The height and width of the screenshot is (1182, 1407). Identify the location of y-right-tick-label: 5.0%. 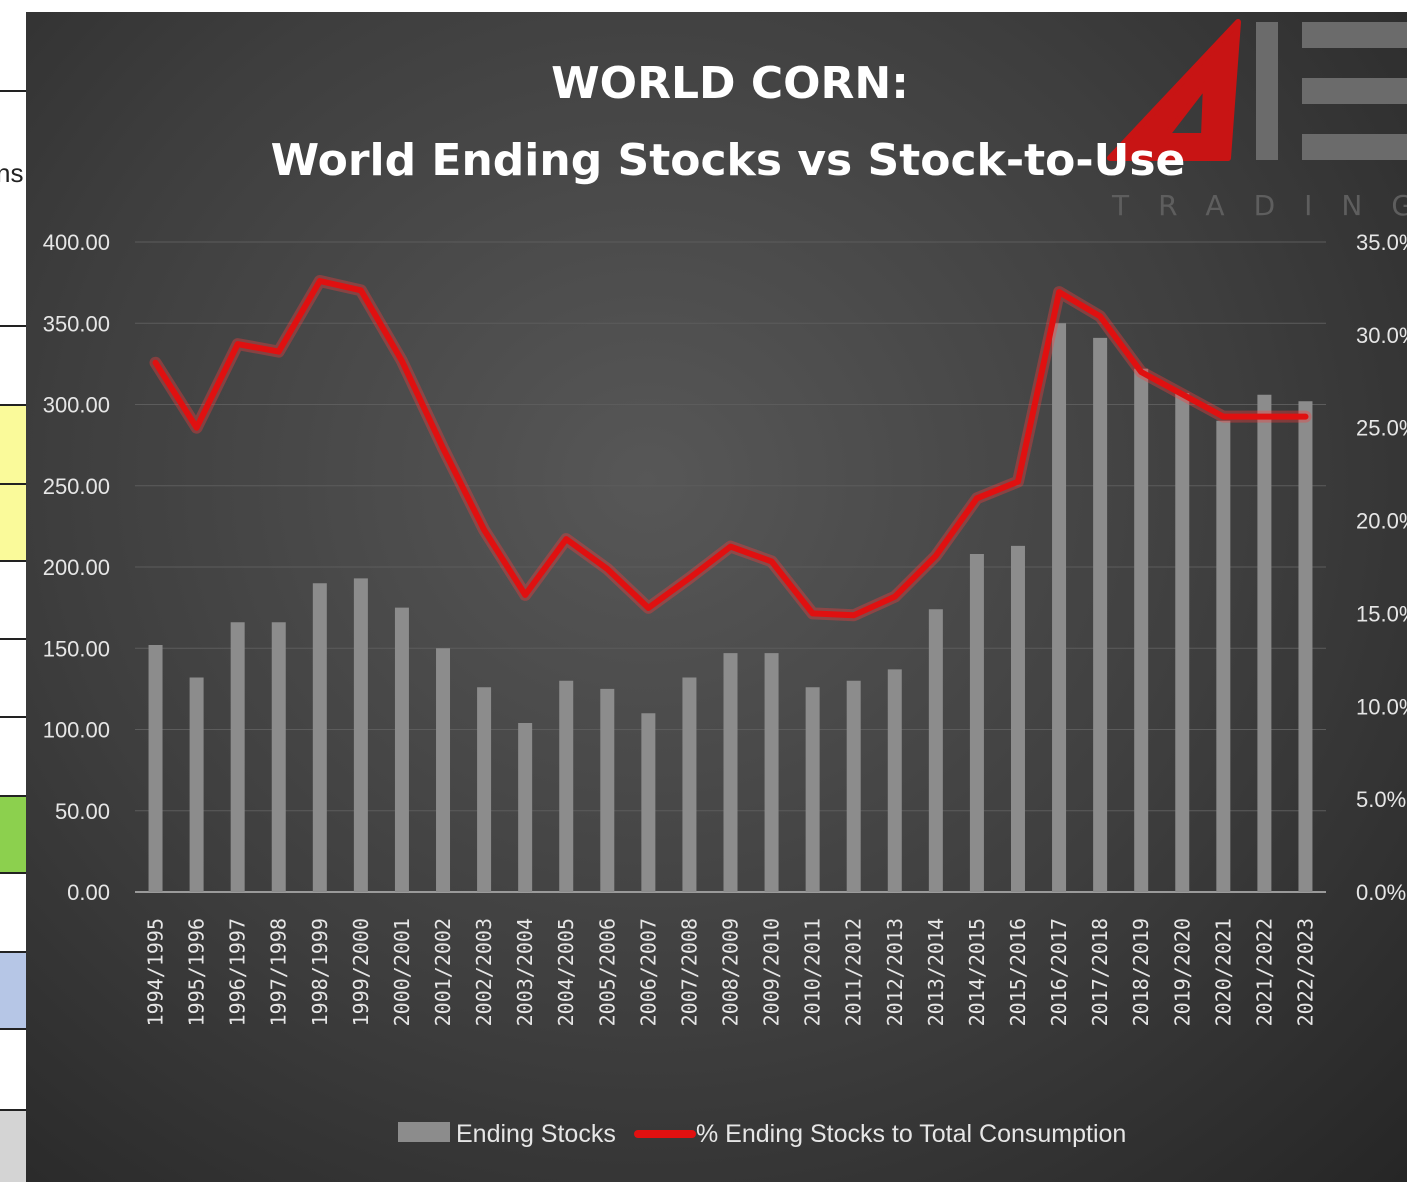
(1381, 799).